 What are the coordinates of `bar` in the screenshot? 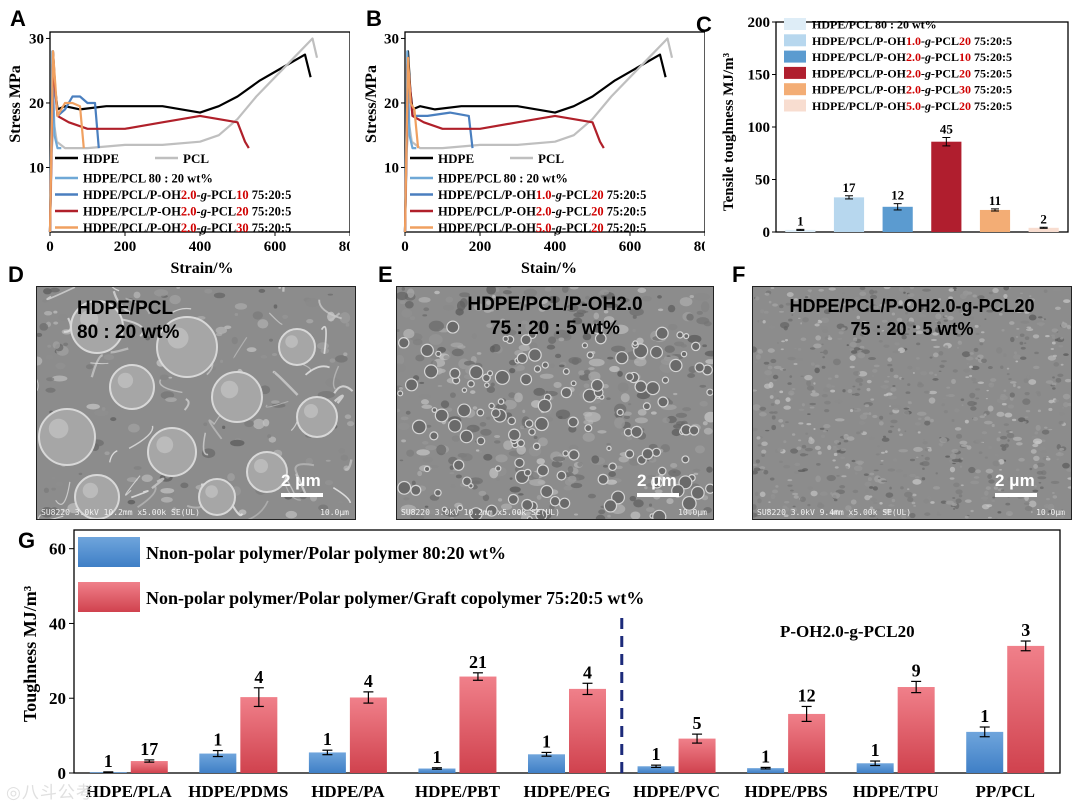 It's located at (849, 214).